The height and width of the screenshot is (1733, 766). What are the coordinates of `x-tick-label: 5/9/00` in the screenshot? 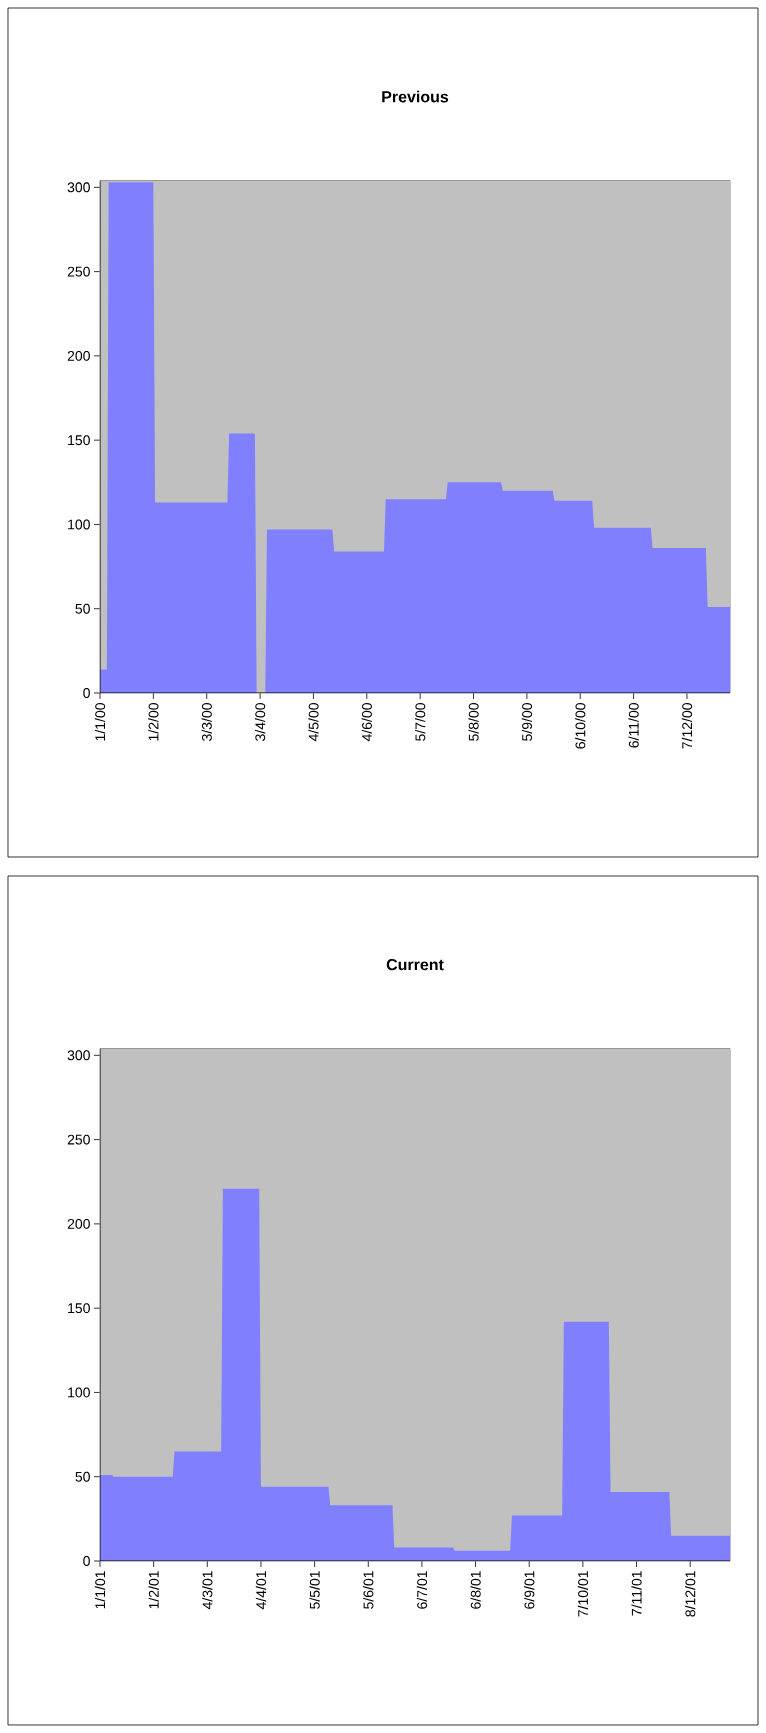 It's located at (527, 722).